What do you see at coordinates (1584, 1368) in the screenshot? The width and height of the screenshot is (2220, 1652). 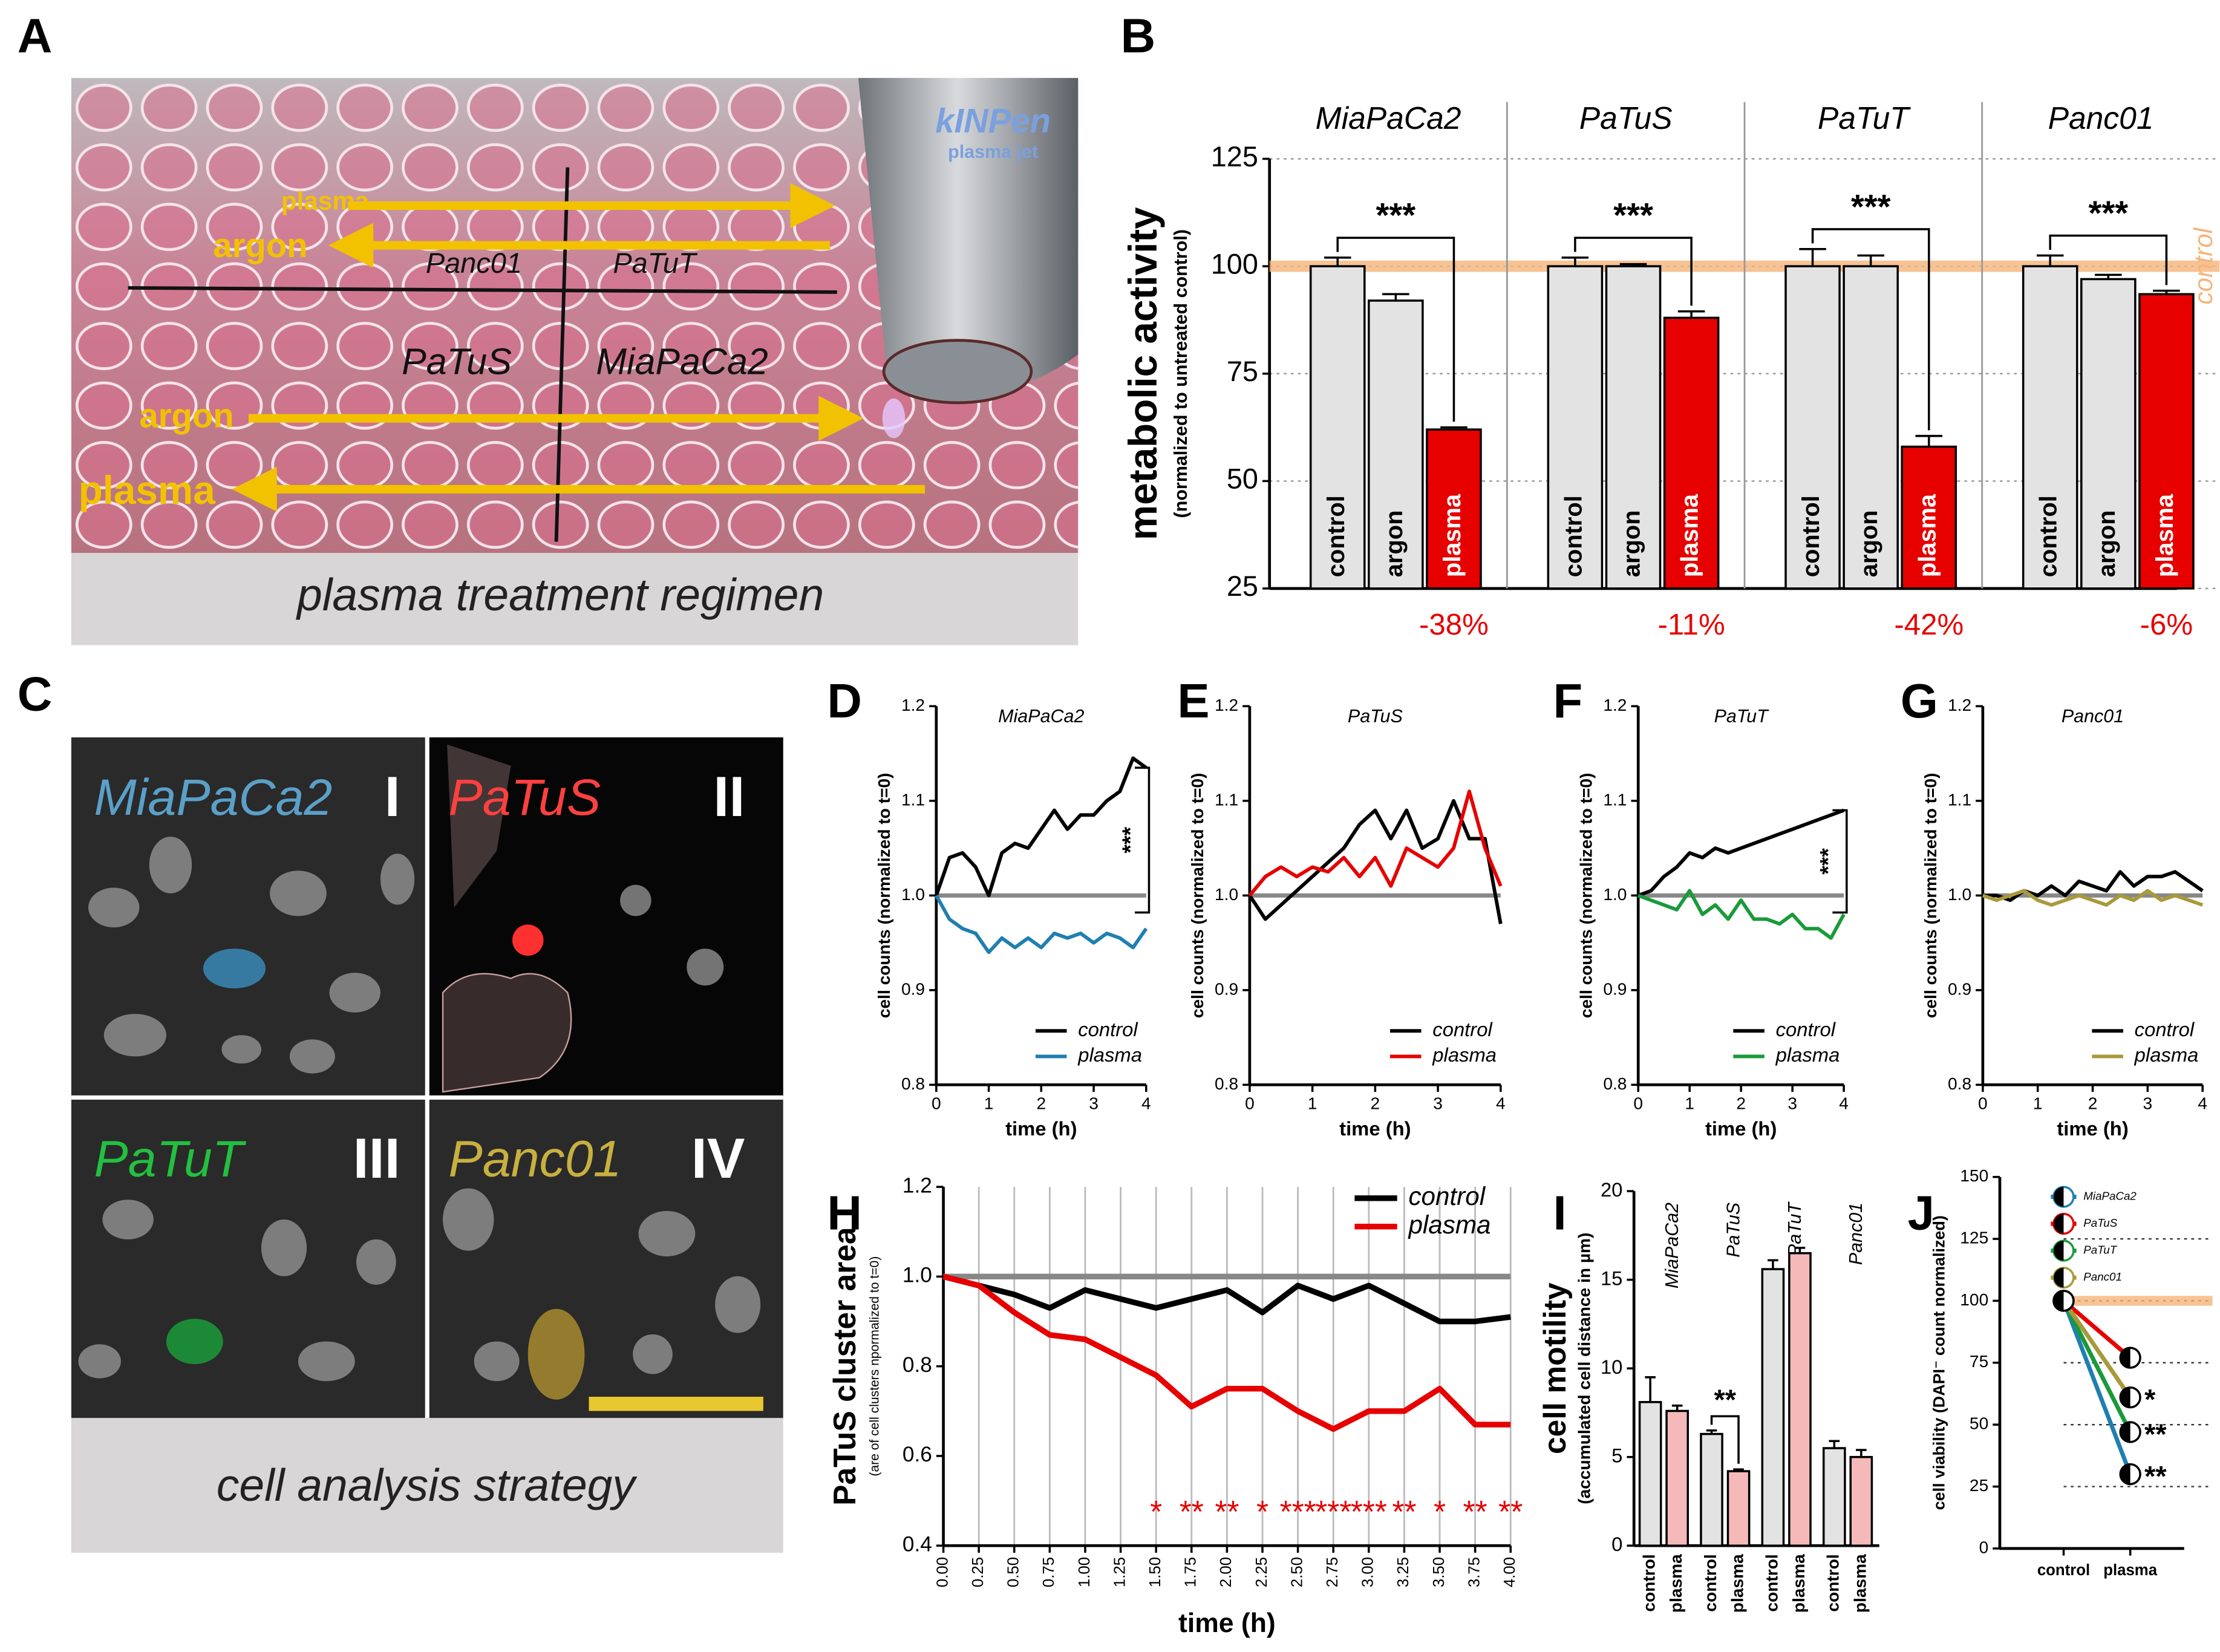 I see `y-axis-sublabel: (accumulated cell distance in µm)` at bounding box center [1584, 1368].